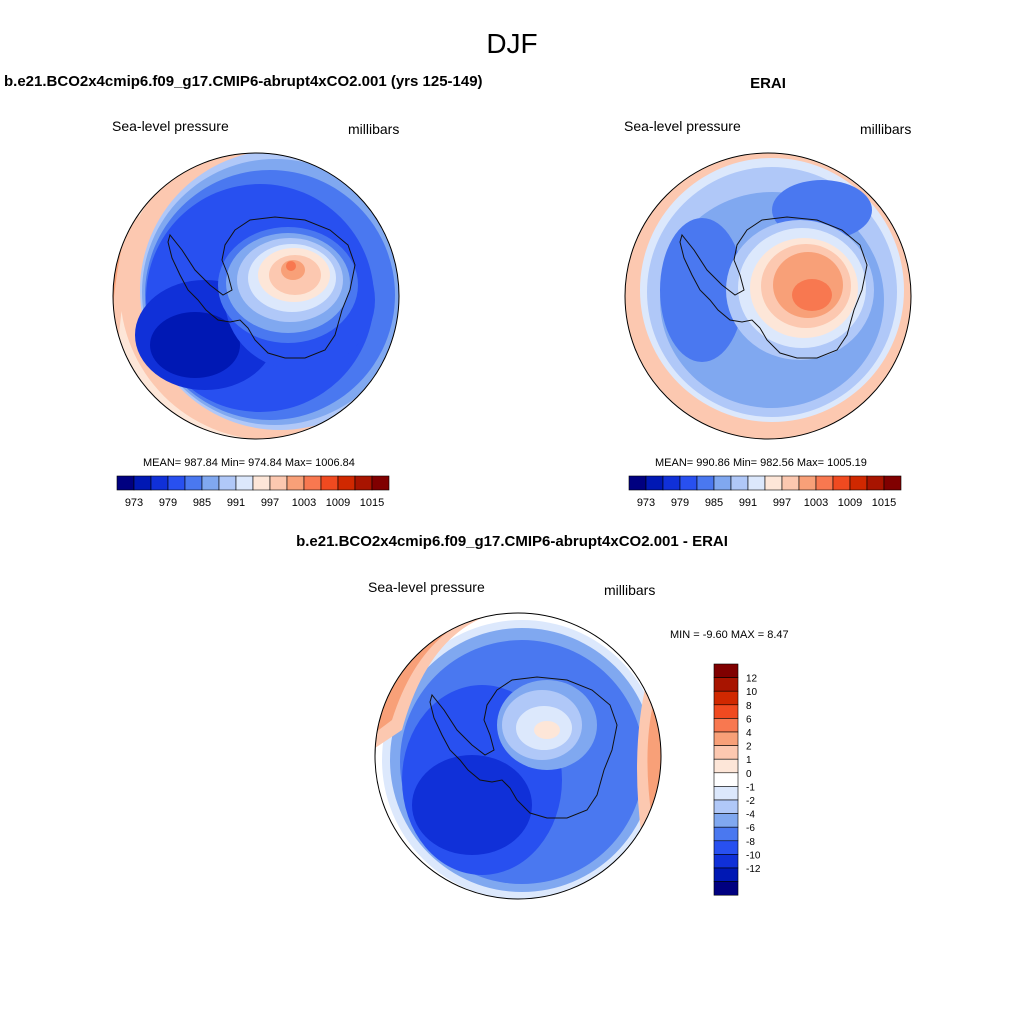 This screenshot has height=1024, width=1024. I want to click on diff-colorbar-label: -2, so click(750, 801).